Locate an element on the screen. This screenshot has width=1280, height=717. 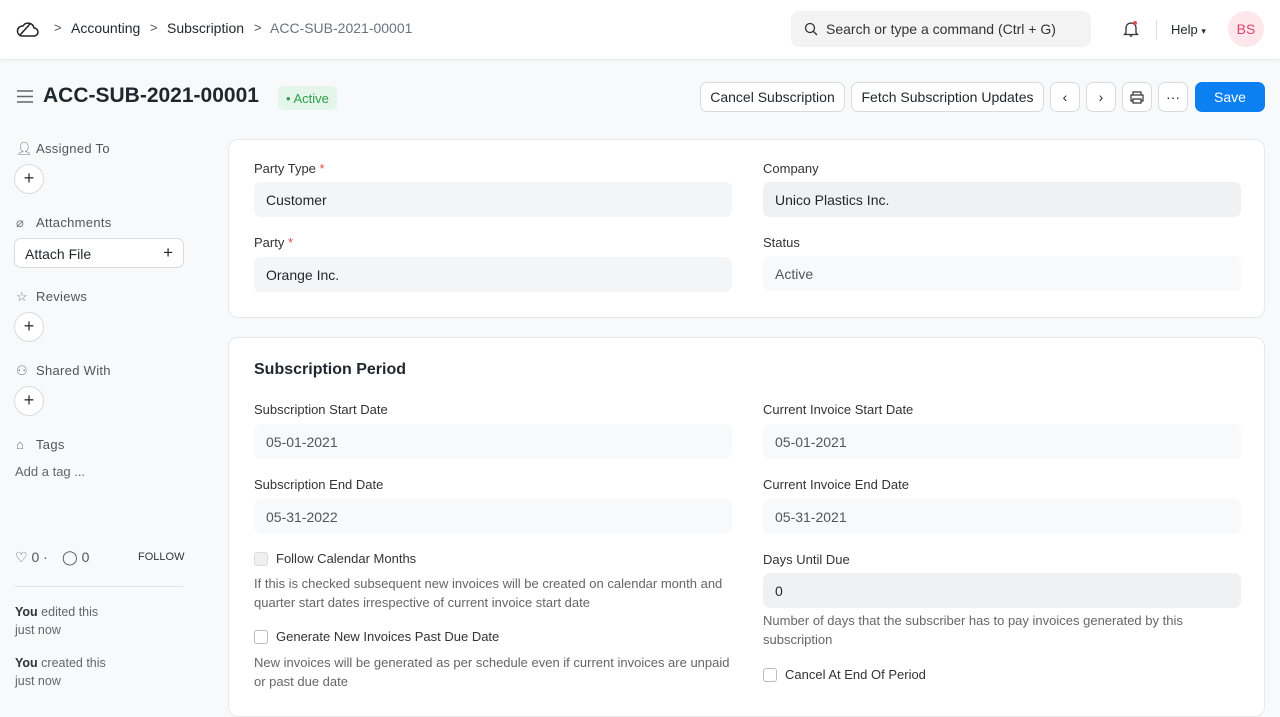
chevron-left-icon: ‹ is located at coordinates (1065, 97).